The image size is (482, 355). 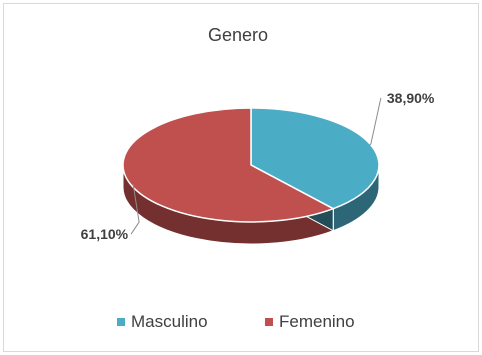 I want to click on legend-swatch-masculino, so click(x=121, y=322).